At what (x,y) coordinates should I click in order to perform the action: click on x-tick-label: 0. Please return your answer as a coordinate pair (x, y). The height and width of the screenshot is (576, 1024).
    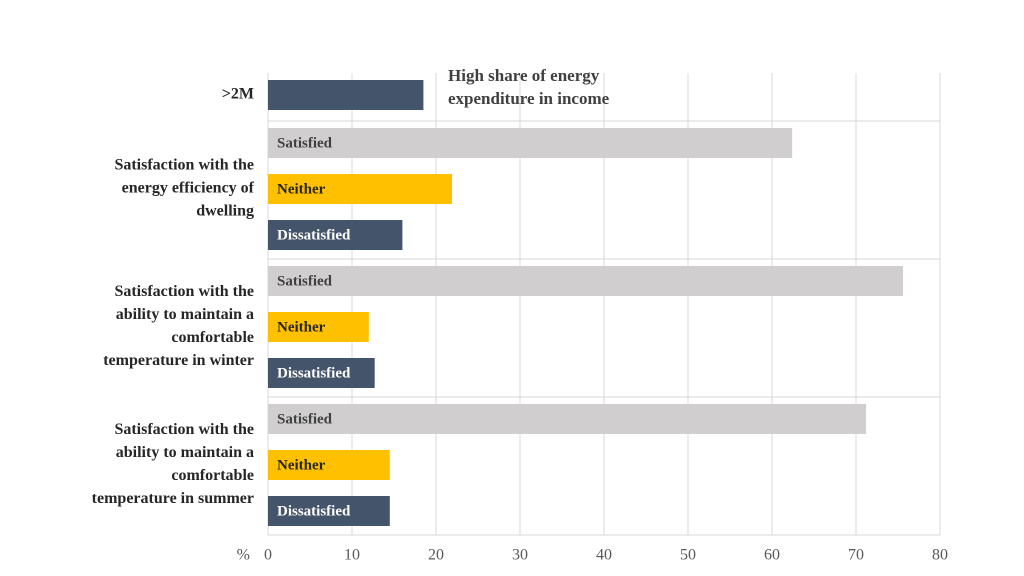
    Looking at the image, I should click on (268, 555).